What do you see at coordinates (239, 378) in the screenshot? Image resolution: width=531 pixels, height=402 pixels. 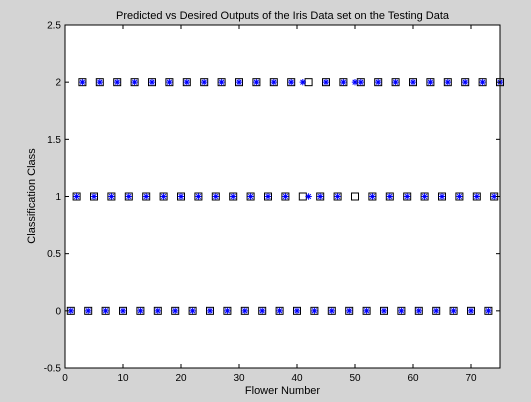 I see `x-tick-label: 30` at bounding box center [239, 378].